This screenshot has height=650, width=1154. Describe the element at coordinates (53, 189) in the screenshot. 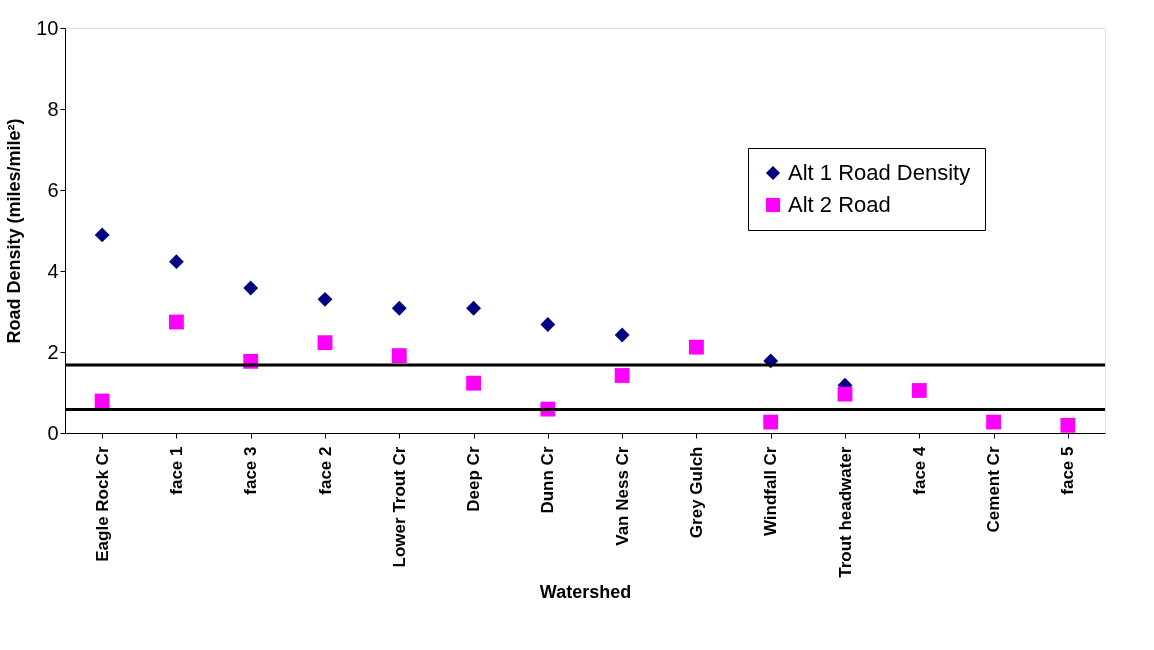

I see `y-tick-label: 6` at that location.